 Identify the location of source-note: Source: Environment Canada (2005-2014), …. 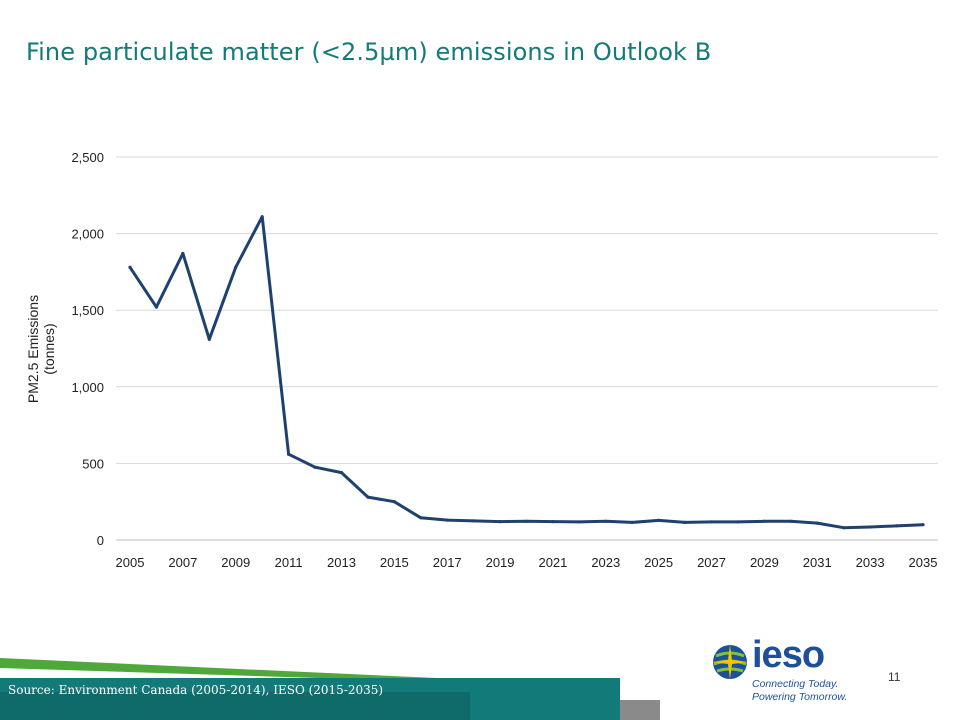
(196, 690).